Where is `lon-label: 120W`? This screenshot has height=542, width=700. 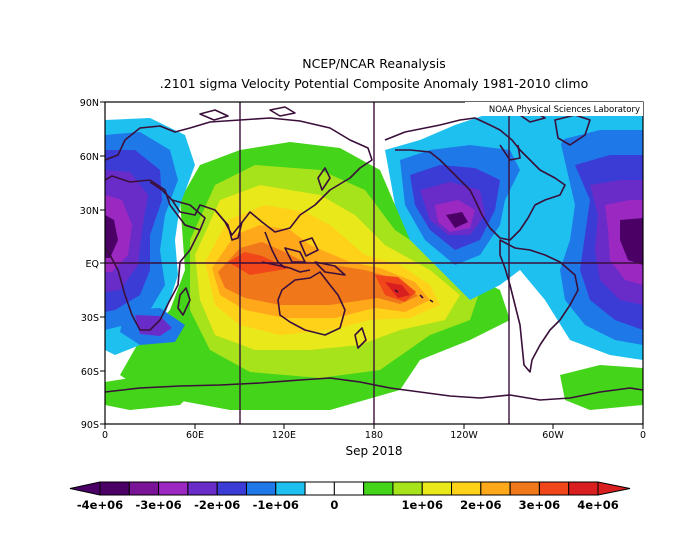
lon-label: 120W is located at coordinates (464, 435).